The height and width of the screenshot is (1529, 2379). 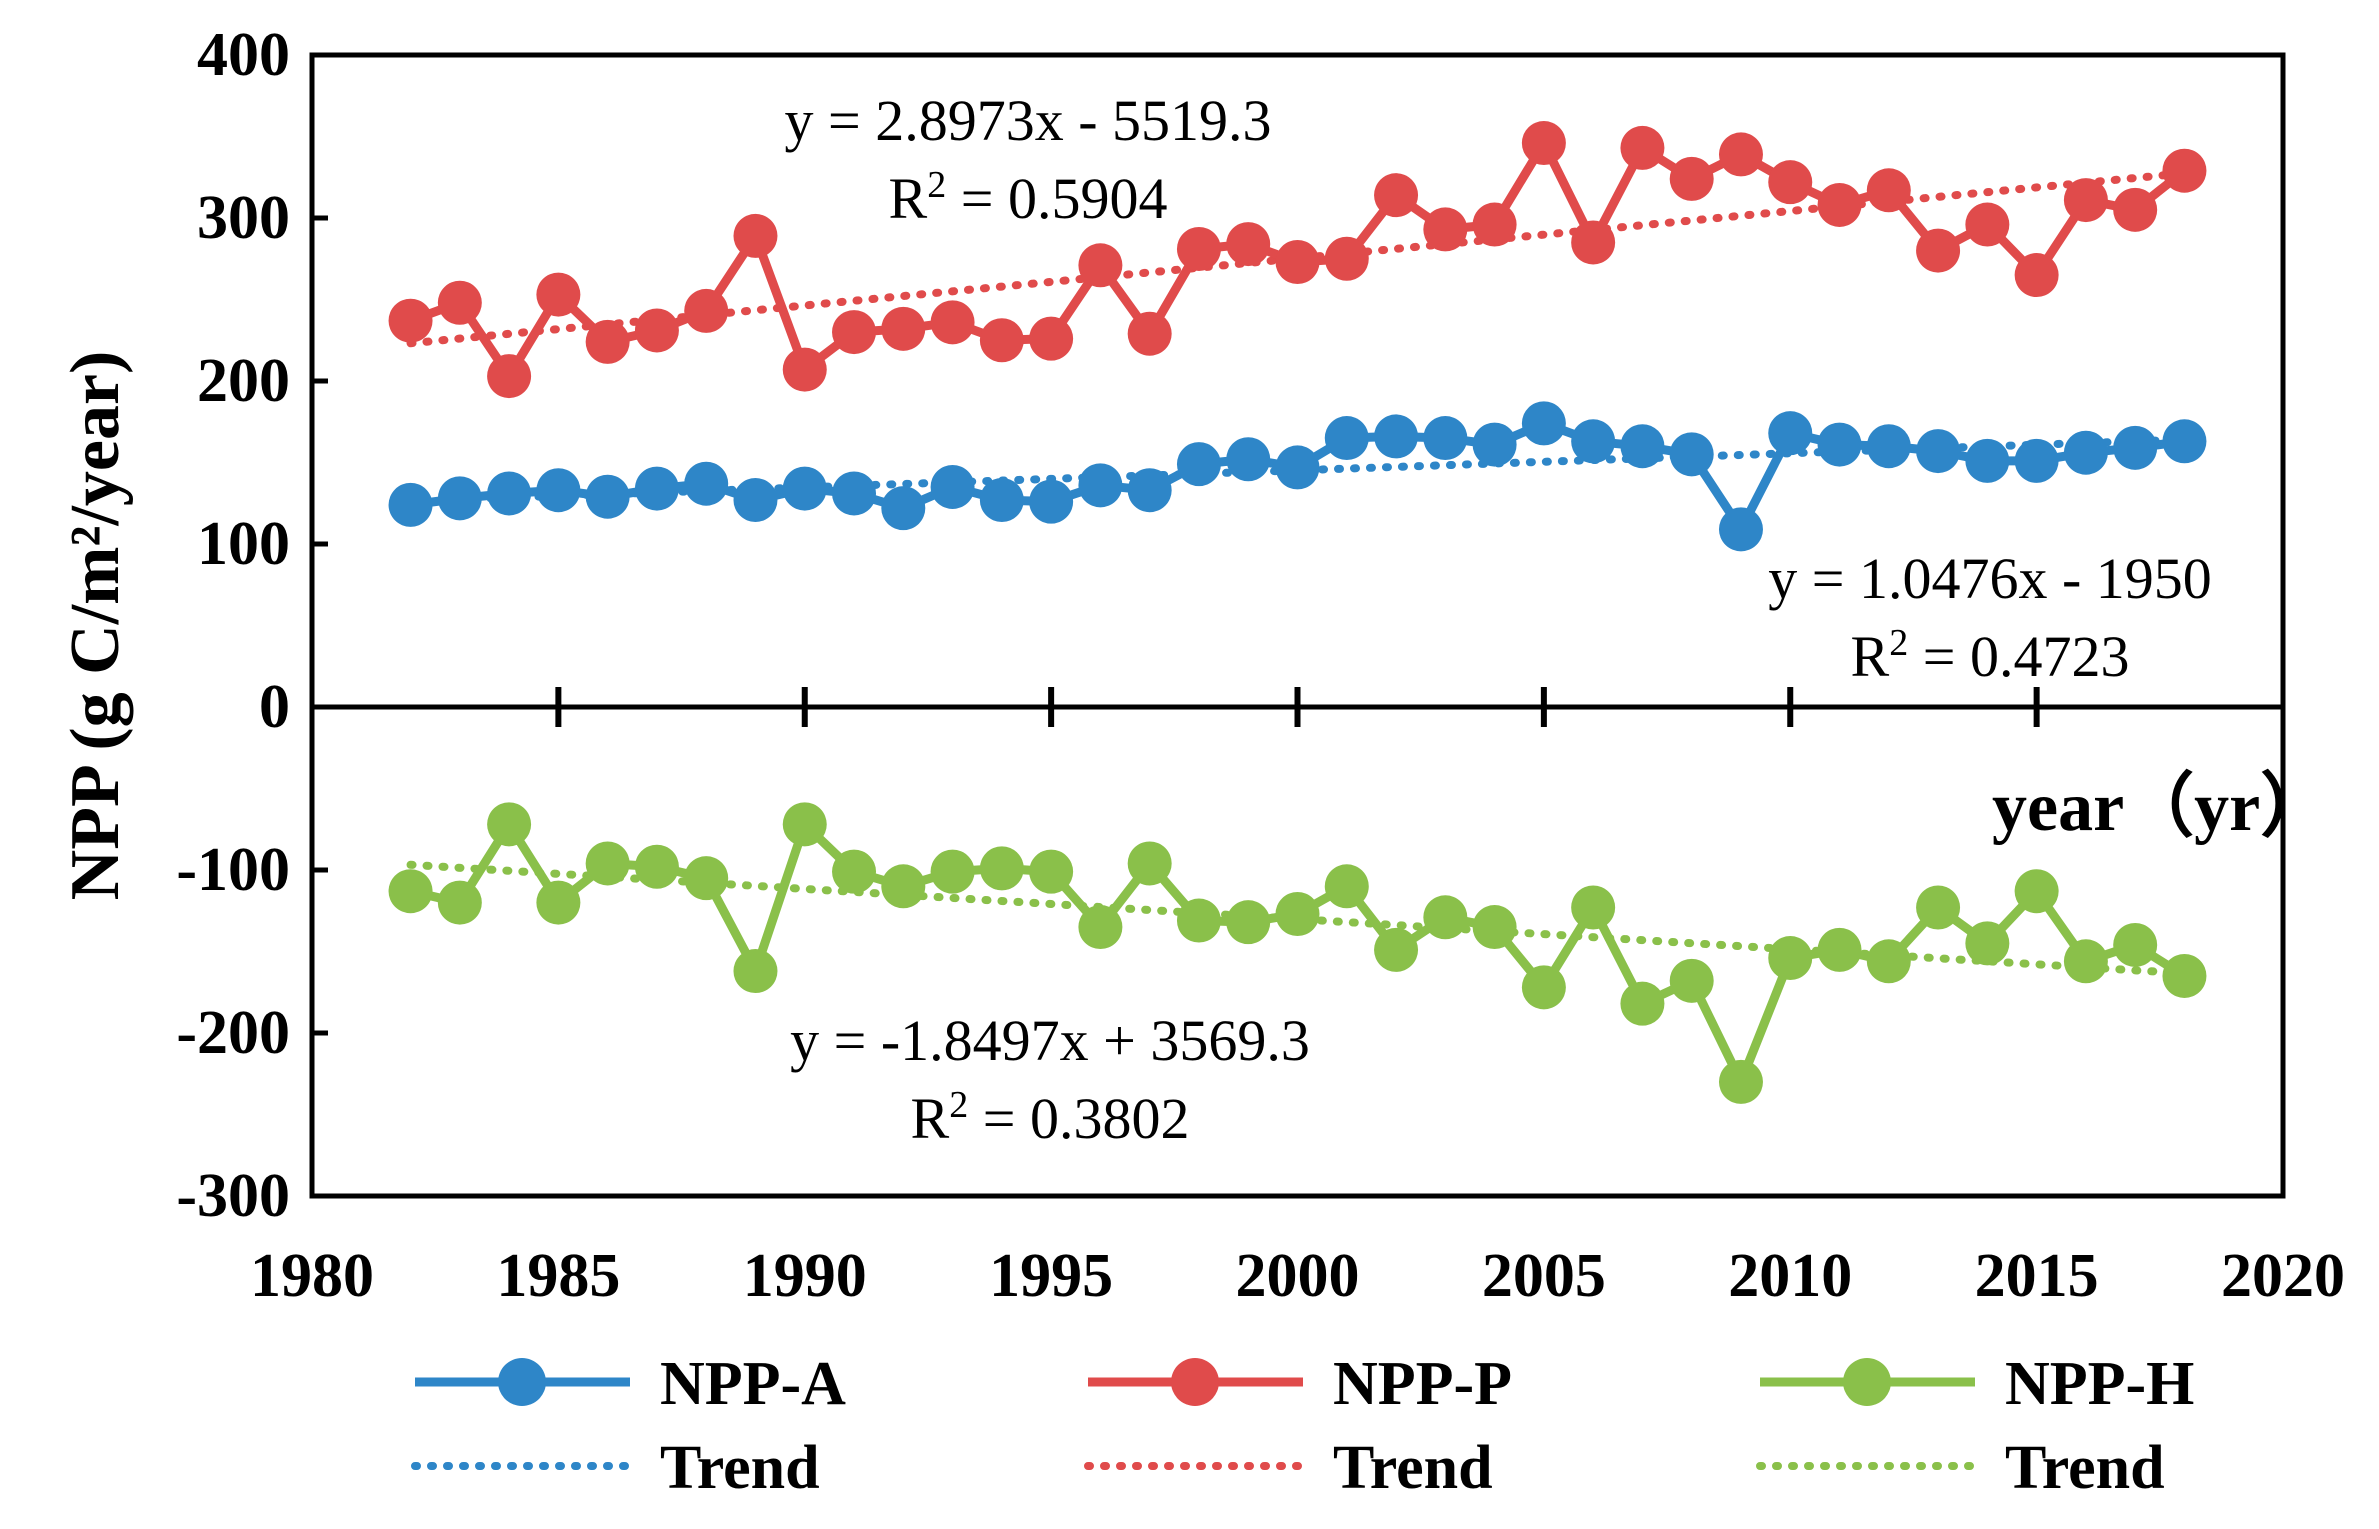 What do you see at coordinates (233, 1033) in the screenshot?
I see `y-tick-label: -200` at bounding box center [233, 1033].